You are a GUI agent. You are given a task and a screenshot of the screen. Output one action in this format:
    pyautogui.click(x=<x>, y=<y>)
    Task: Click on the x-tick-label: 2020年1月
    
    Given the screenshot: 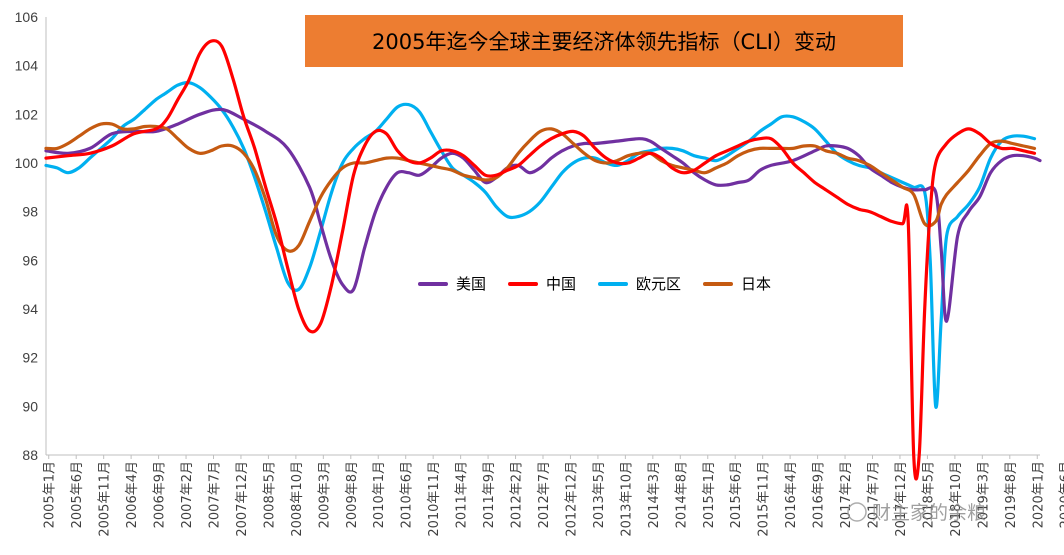 What is the action you would take?
    pyautogui.click(x=1038, y=494)
    